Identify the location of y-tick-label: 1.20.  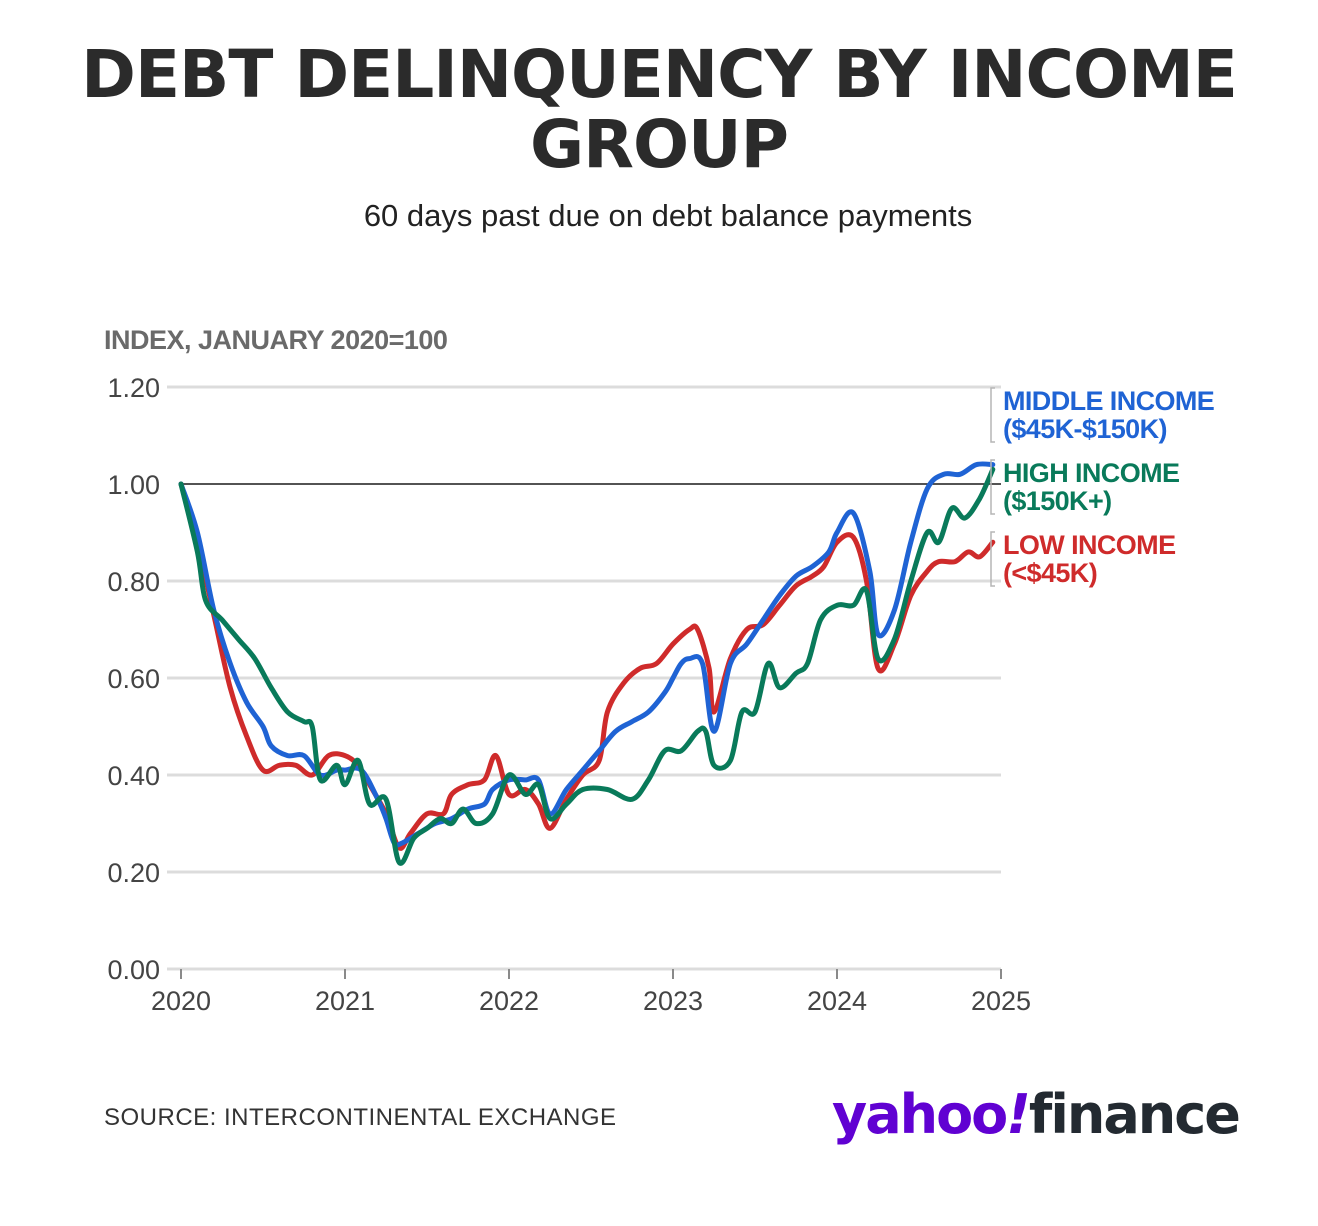
(133, 388).